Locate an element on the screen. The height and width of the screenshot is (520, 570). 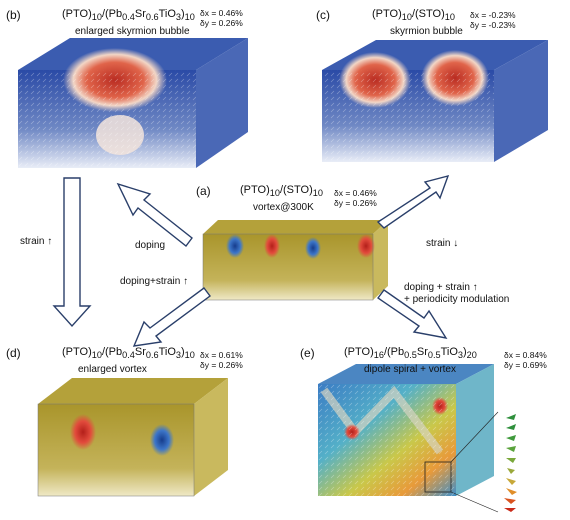
arrow-label-strain-down: strain ↓ is located at coordinates (442, 243).